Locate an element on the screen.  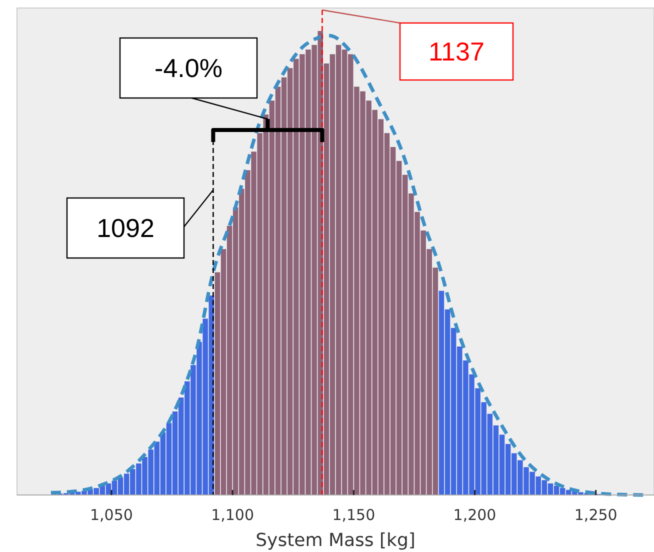
x-tick-label: 1,250 is located at coordinates (596, 515).